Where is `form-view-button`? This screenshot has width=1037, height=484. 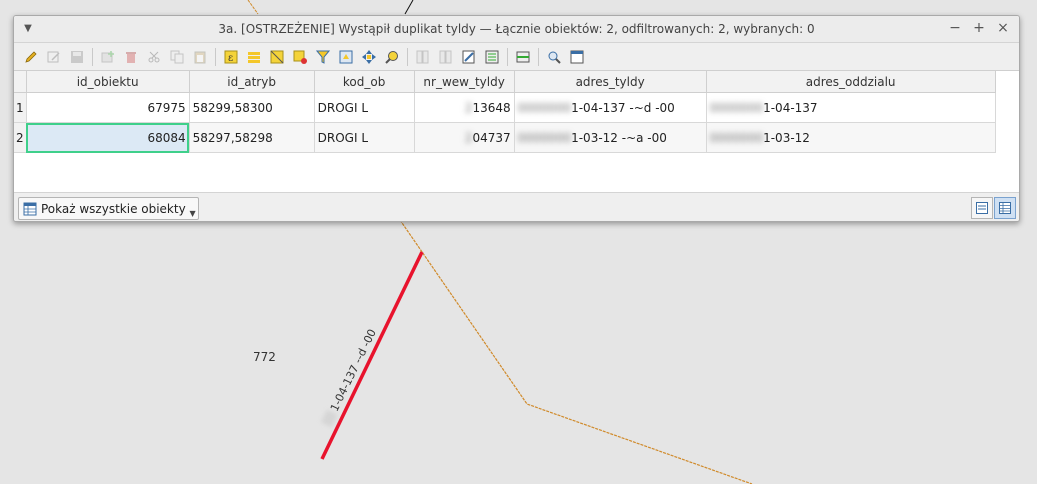 form-view-button is located at coordinates (982, 208).